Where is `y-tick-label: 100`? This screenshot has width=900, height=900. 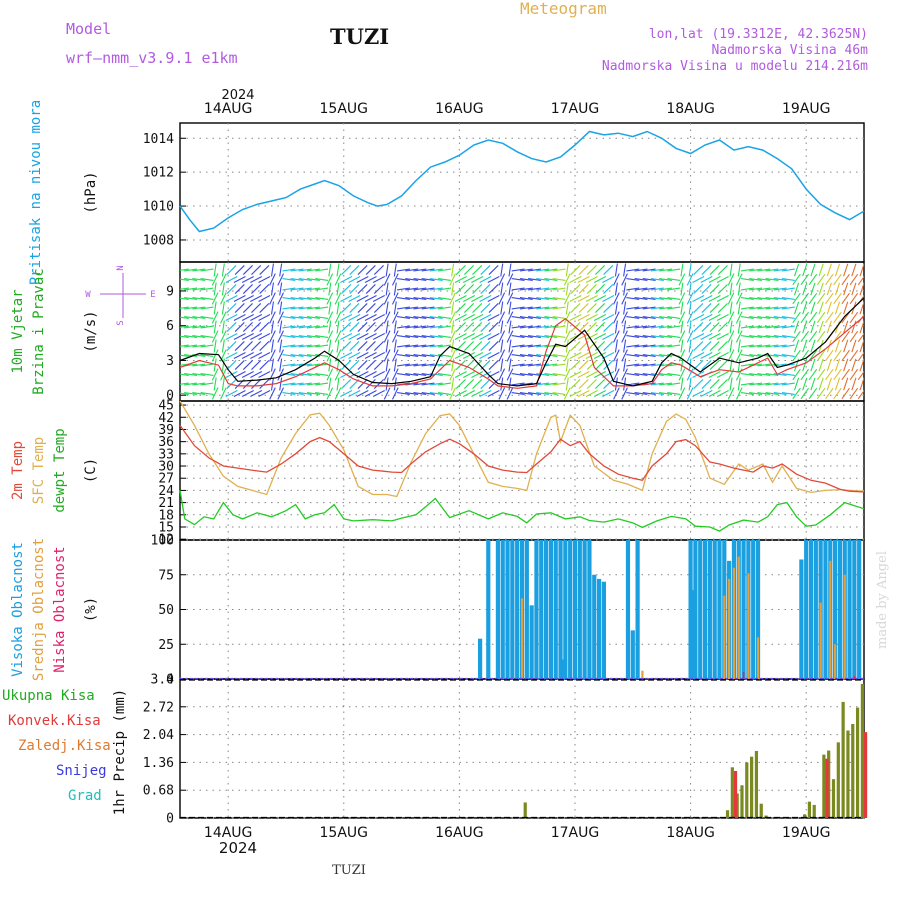 y-tick-label: 100 is located at coordinates (162, 541).